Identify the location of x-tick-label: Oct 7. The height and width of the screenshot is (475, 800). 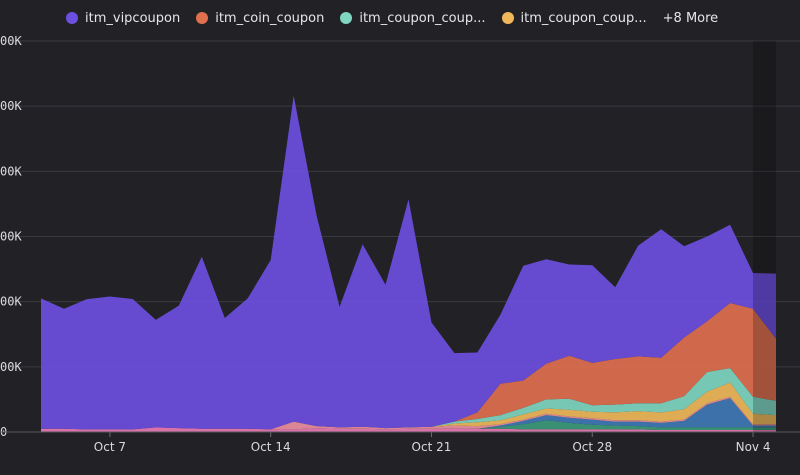
(110, 447).